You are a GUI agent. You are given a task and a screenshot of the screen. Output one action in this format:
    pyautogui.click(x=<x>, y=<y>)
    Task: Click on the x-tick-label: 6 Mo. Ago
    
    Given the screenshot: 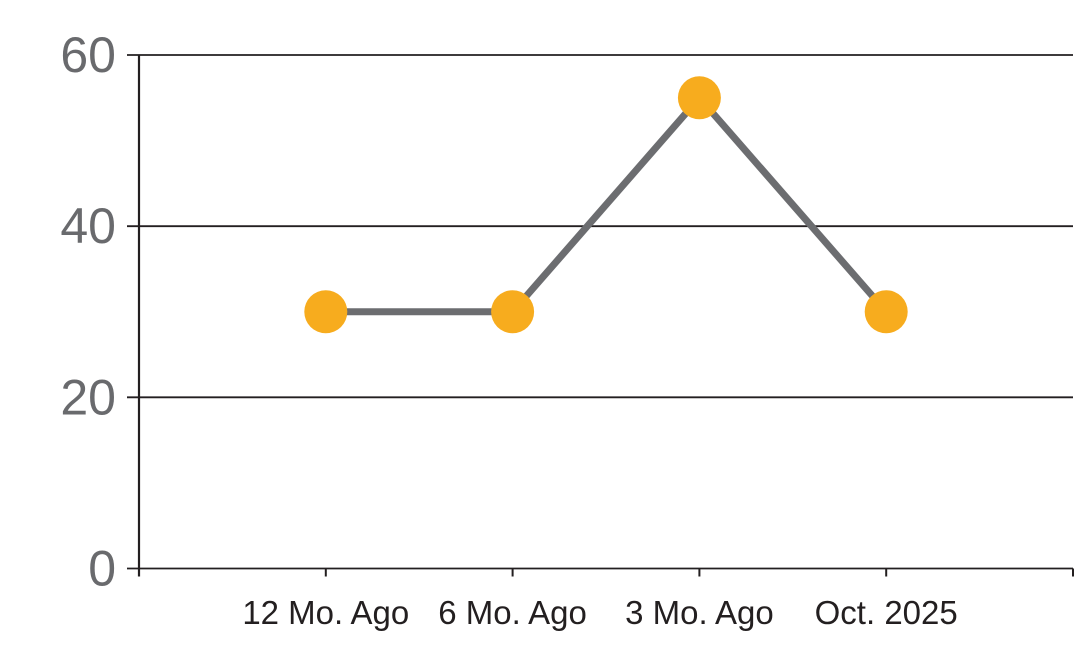 What is the action you would take?
    pyautogui.click(x=512, y=612)
    